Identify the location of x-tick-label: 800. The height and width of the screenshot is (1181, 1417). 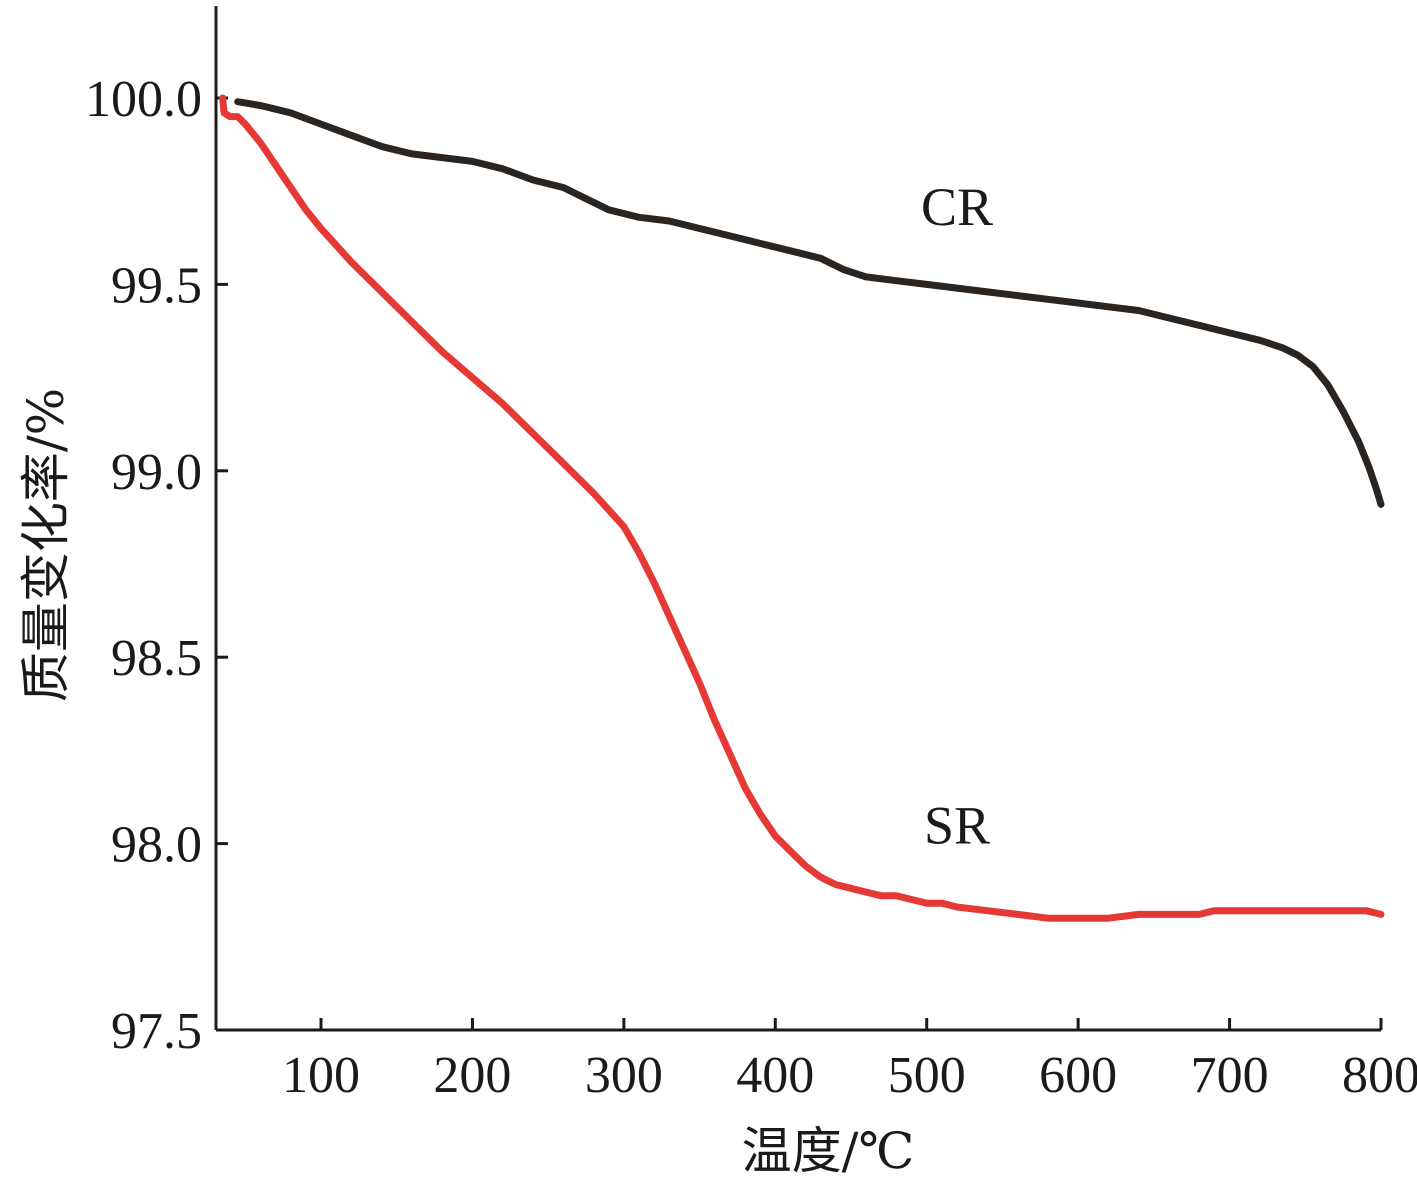
(1379, 1075).